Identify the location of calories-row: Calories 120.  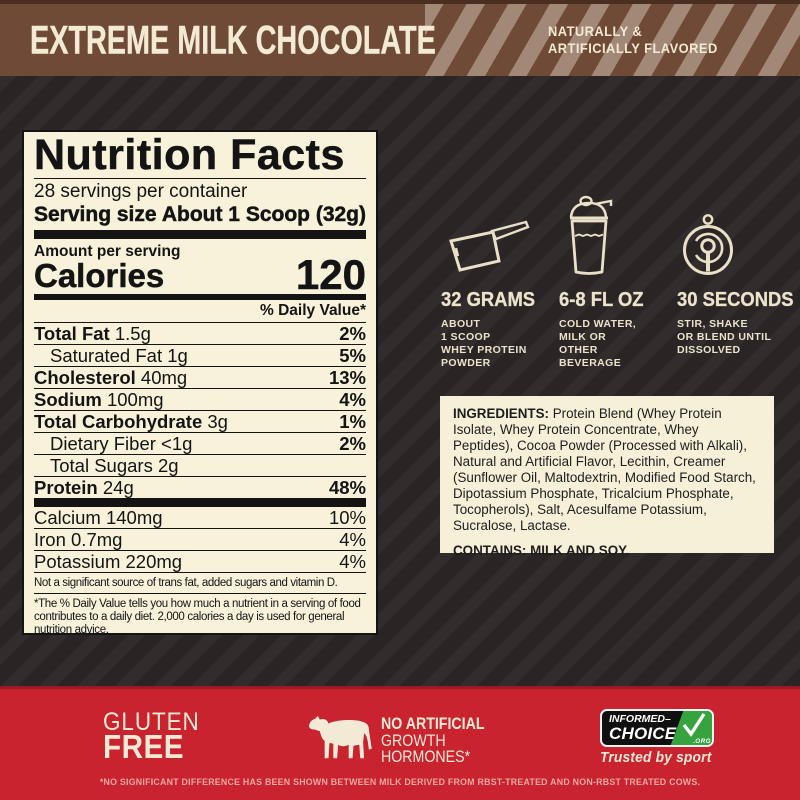
(200, 274).